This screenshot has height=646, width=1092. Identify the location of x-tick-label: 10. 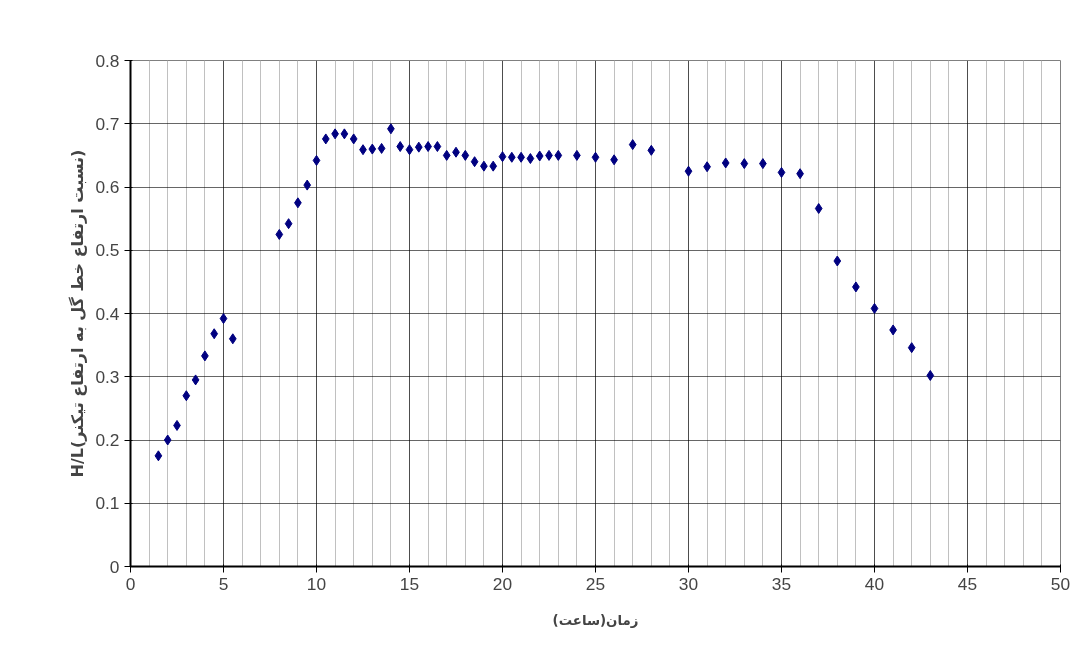
(316, 583).